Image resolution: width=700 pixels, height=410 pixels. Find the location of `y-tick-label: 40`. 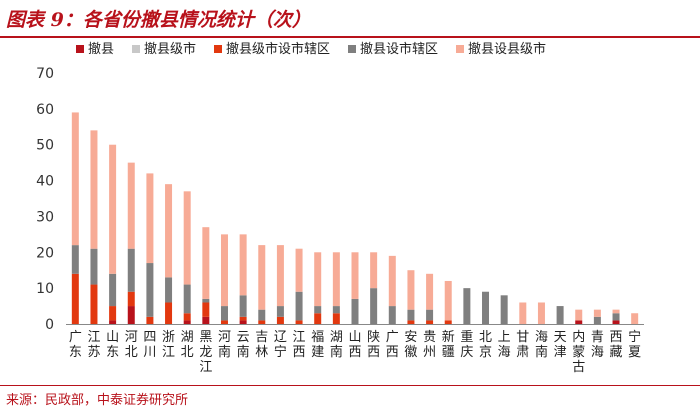

y-tick-label: 40 is located at coordinates (45, 182).